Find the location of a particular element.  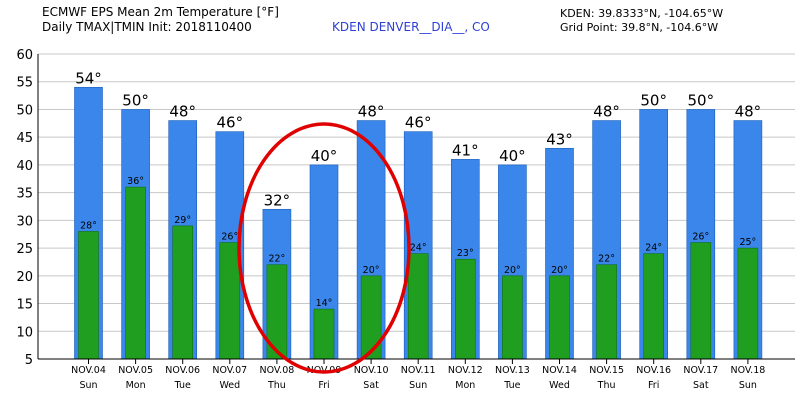

chart-title: ECMWF EPS Mean 2m Temperature [°F] is located at coordinates (160, 12).